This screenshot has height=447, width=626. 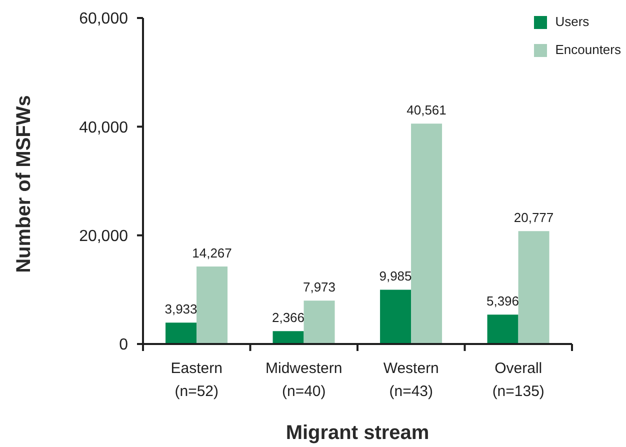 I want to click on data-label: 9,985, so click(x=395, y=276).